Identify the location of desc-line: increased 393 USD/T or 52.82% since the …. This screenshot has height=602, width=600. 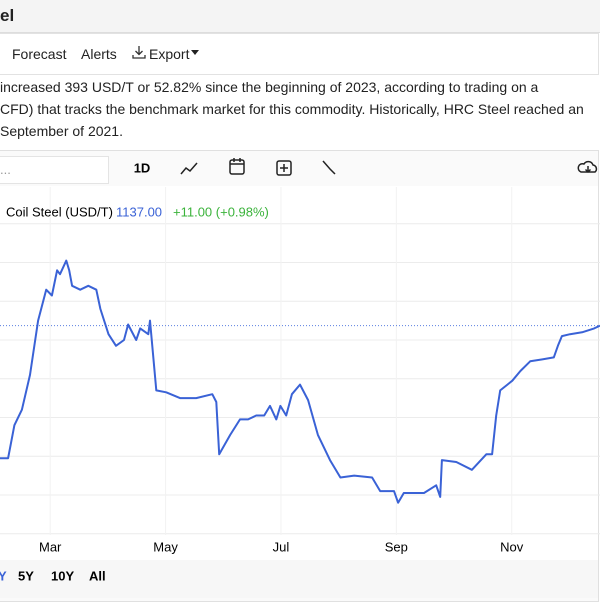
(269, 87).